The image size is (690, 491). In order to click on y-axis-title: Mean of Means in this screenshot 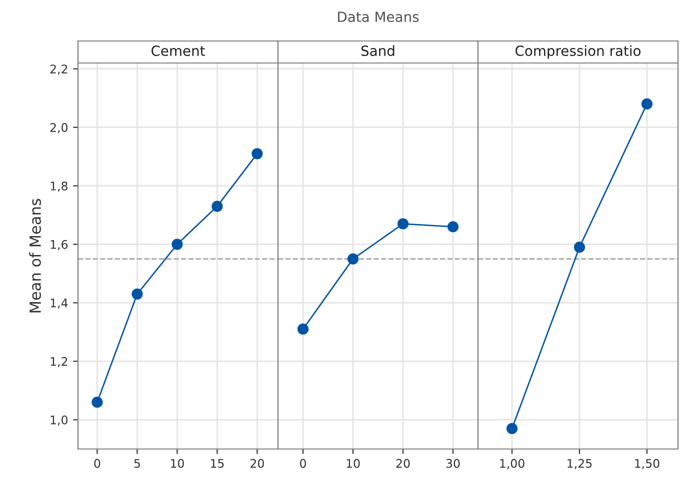, I will do `click(35, 255)`.